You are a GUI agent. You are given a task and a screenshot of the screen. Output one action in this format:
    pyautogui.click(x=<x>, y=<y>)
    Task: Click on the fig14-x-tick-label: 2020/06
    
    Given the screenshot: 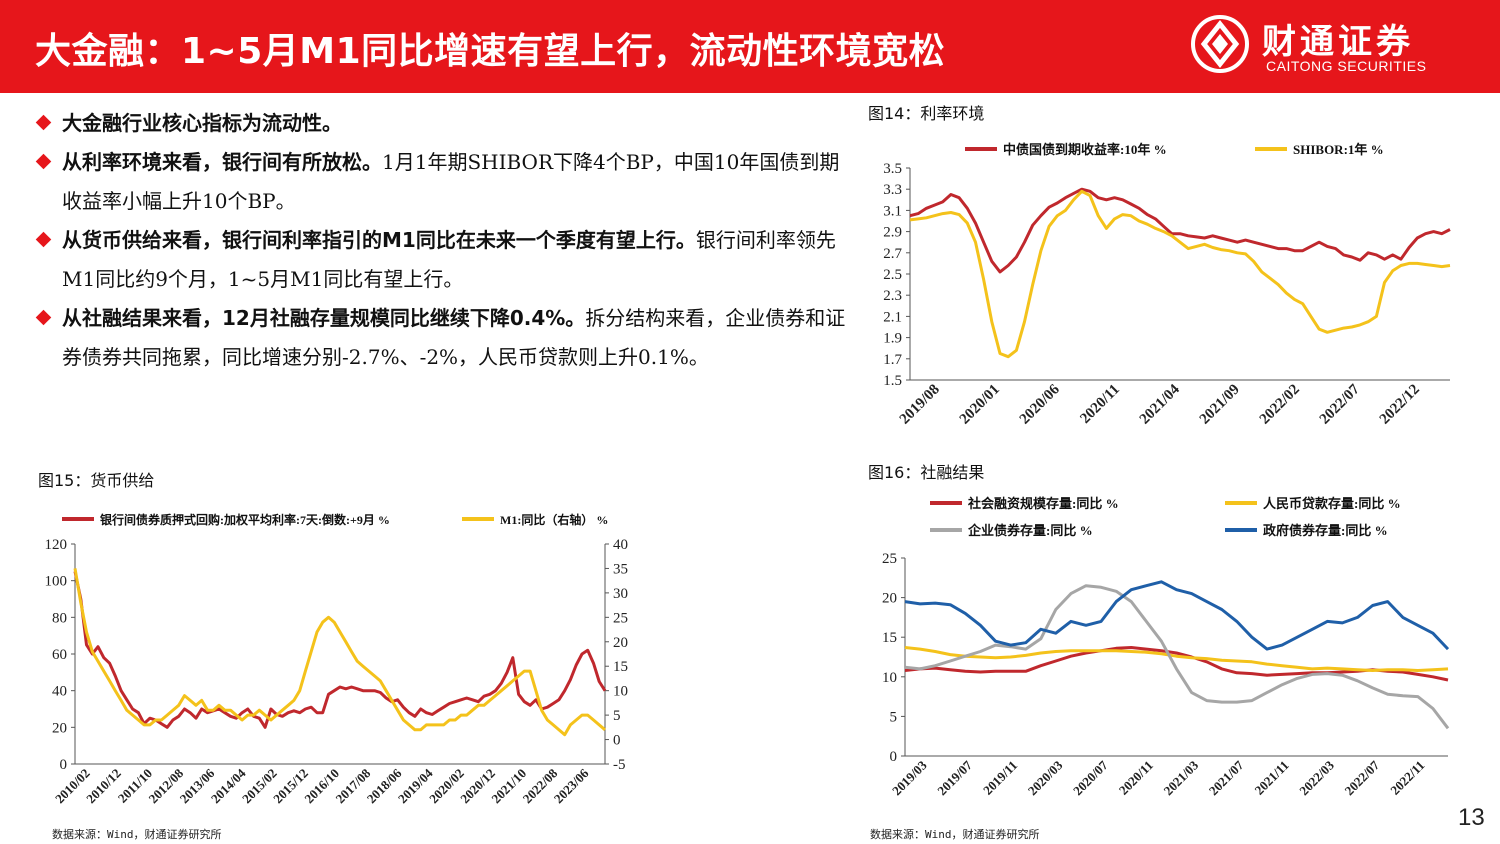 What is the action you would take?
    pyautogui.click(x=1040, y=404)
    